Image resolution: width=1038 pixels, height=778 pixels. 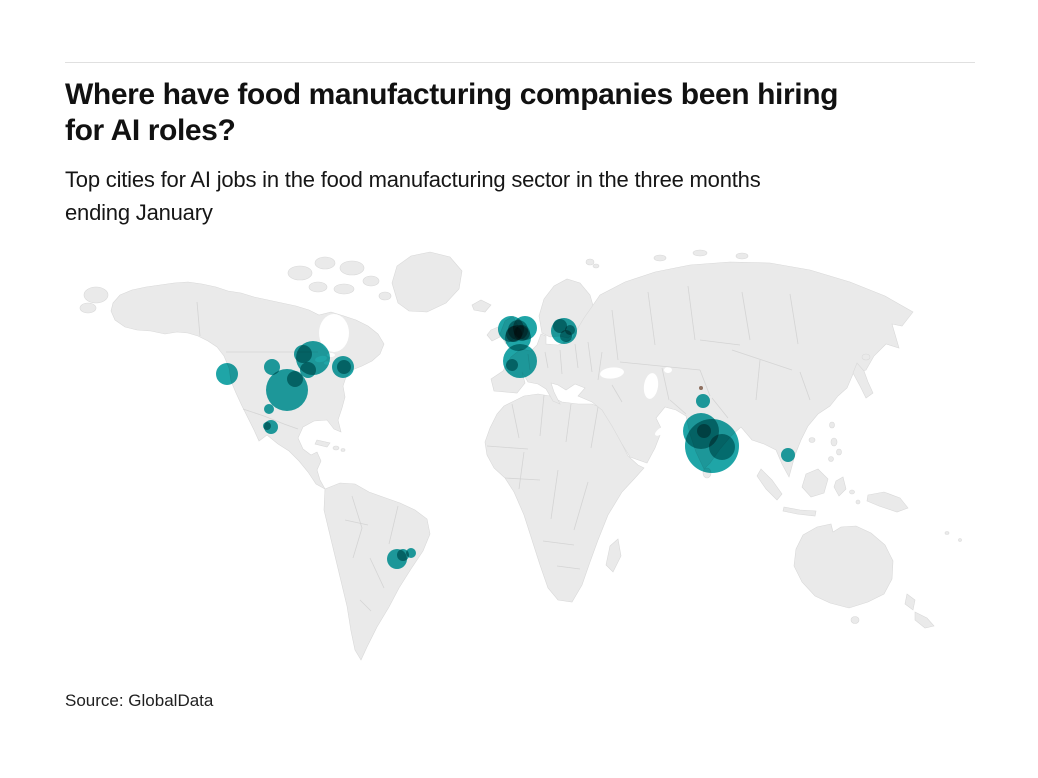 What do you see at coordinates (411, 553) in the screenshot?
I see `city-bubble-brazil-coast-small` at bounding box center [411, 553].